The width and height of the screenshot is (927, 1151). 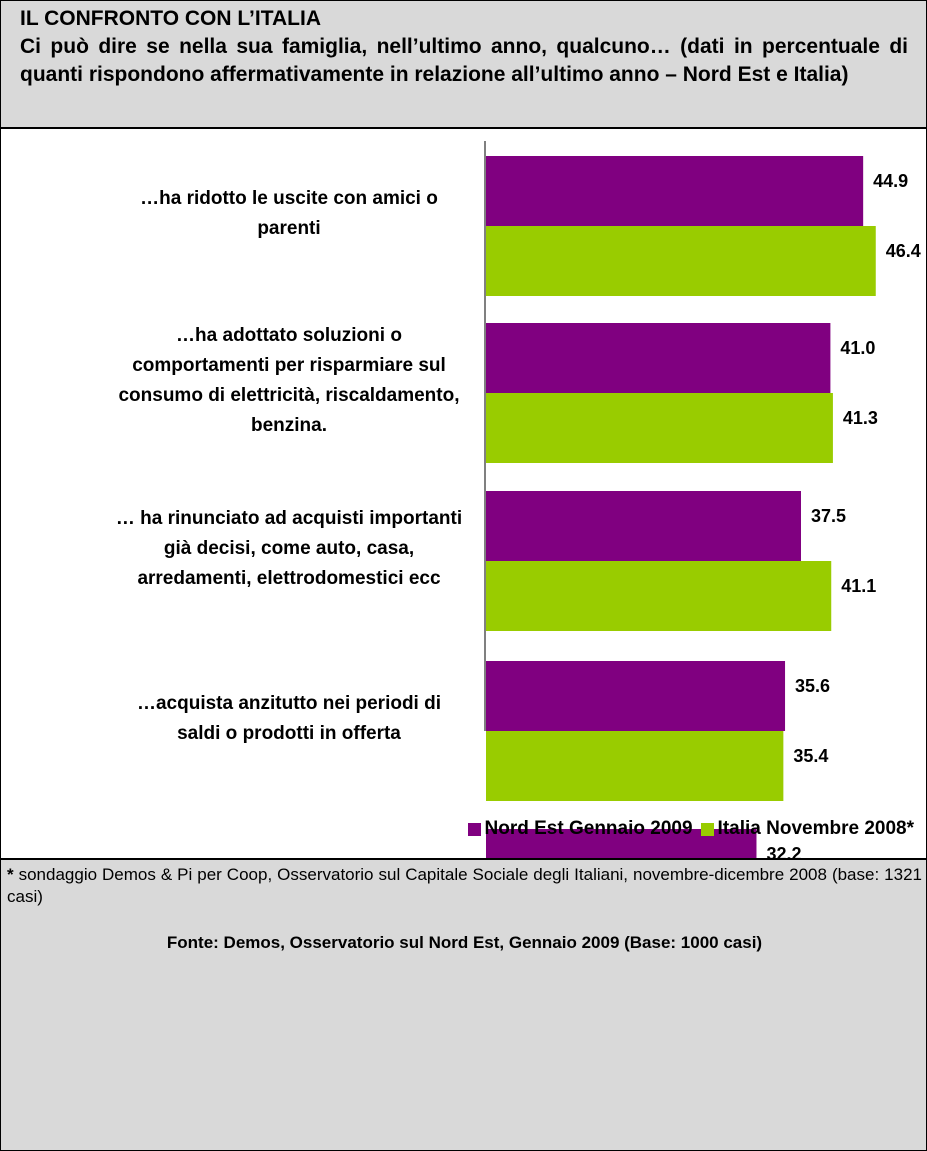 What do you see at coordinates (288, 578) in the screenshot?
I see `category-label-line: arredamenti, elettrodomestici ecc` at bounding box center [288, 578].